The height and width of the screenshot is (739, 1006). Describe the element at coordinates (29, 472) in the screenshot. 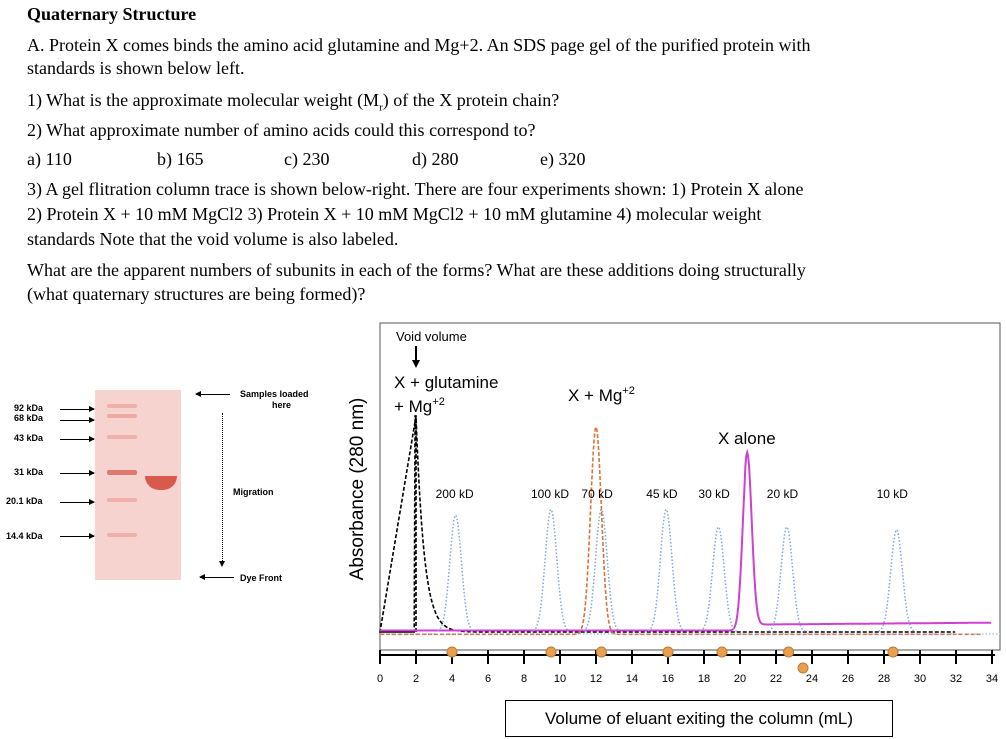

I see `marker-31: 31 kDa` at that location.